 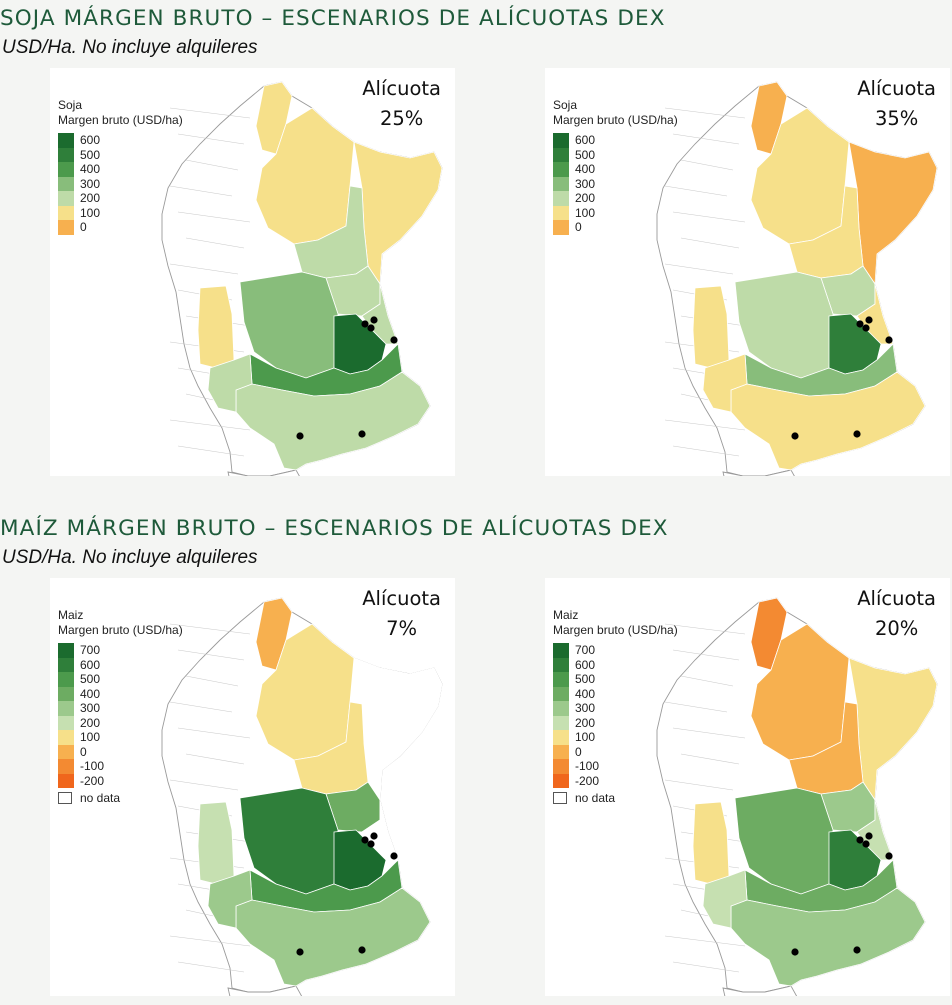 I want to click on scenario-label: Alícuota 7%, so click(x=401, y=614).